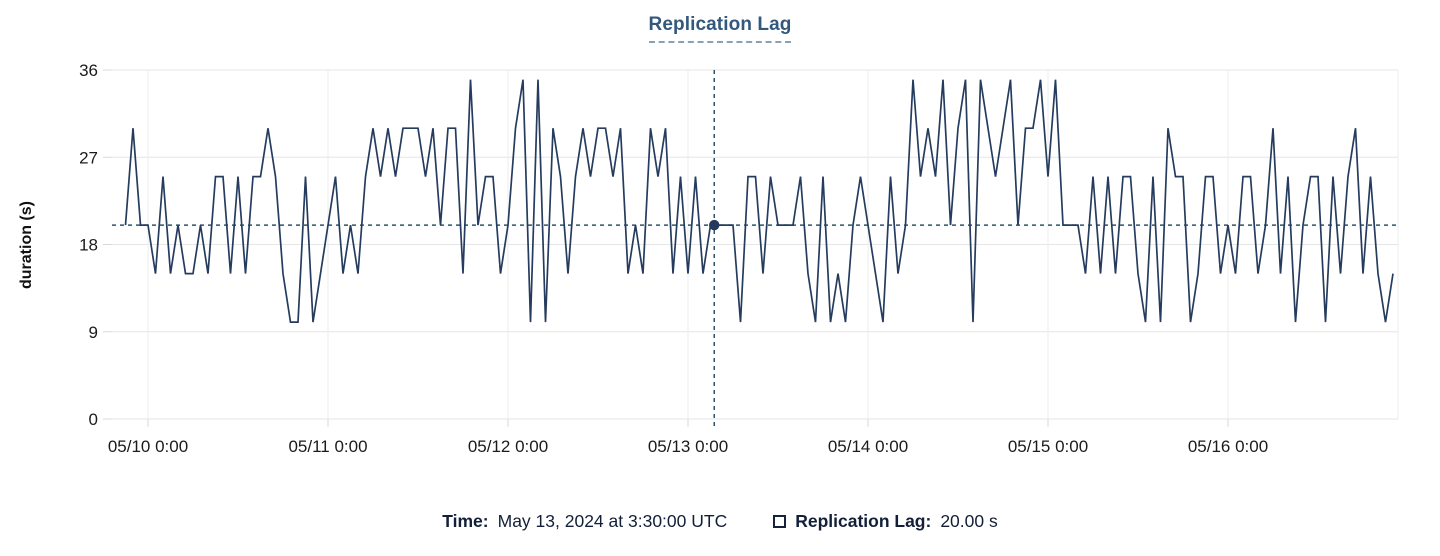  I want to click on crosshair-dot, so click(714, 225).